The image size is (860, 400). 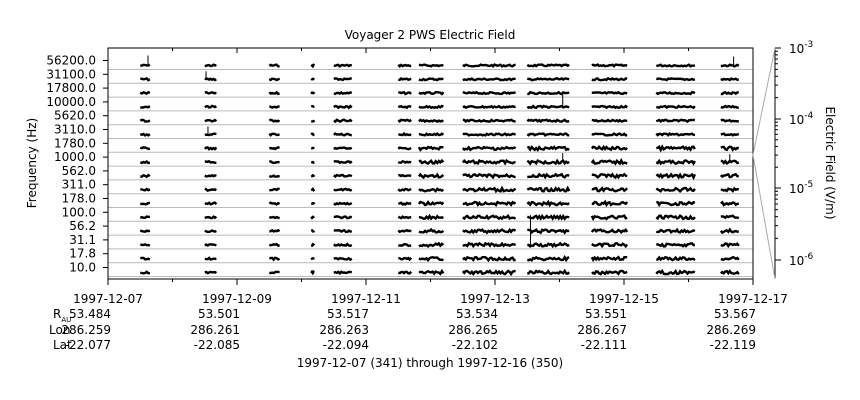 What do you see at coordinates (82, 226) in the screenshot?
I see `y-tick-label: 56.2` at bounding box center [82, 226].